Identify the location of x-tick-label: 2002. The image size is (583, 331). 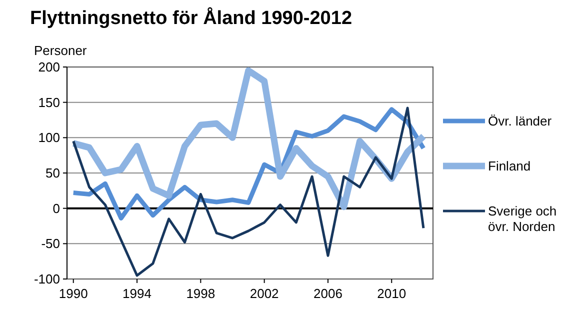
(264, 293).